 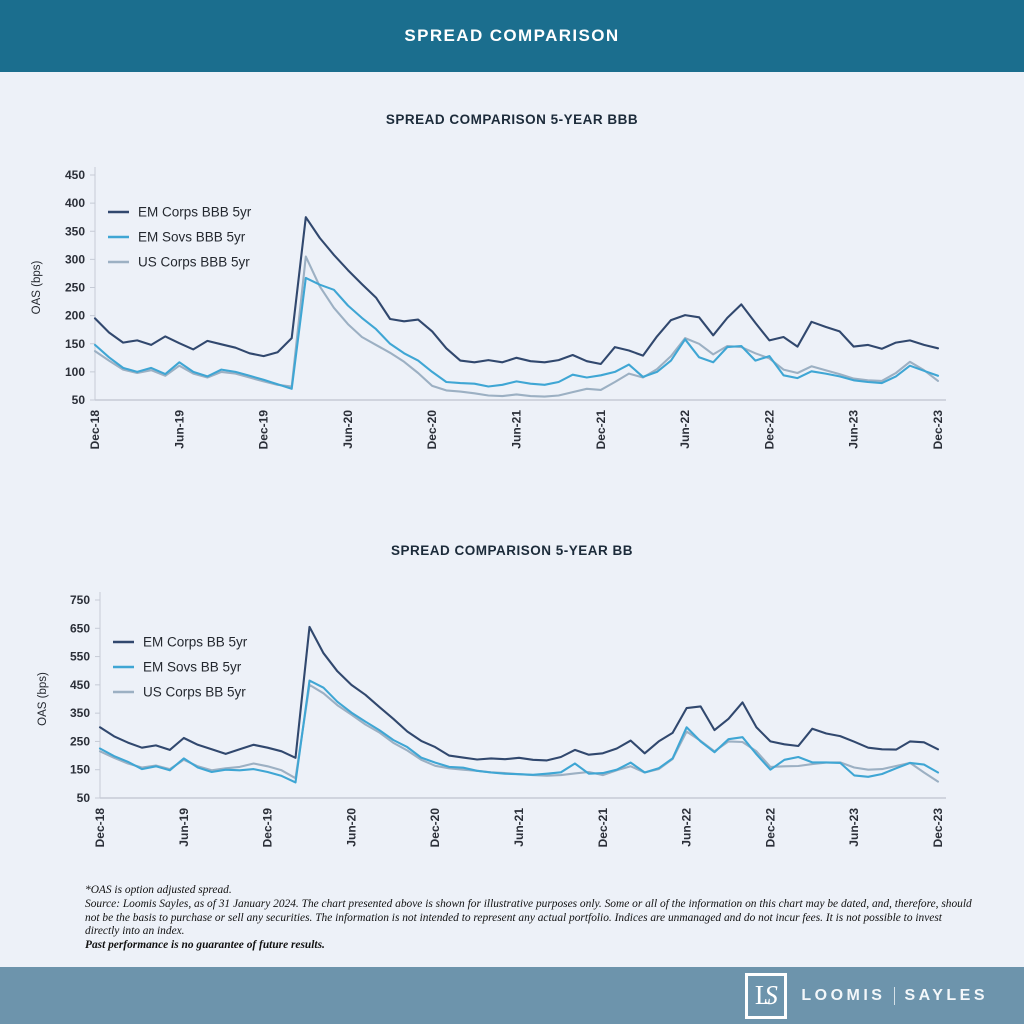 What do you see at coordinates (512, 550) in the screenshot?
I see `chart-title-bb: SPREAD COMPARISON 5-YEAR BB` at bounding box center [512, 550].